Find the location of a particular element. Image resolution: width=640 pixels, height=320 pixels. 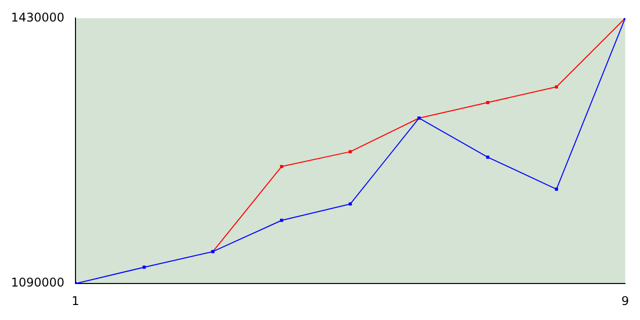

x-tick-label: 1 is located at coordinates (76, 301).